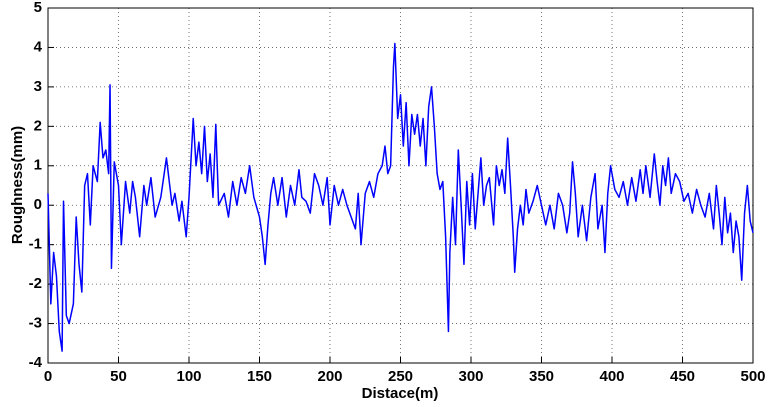 The height and width of the screenshot is (407, 768). What do you see at coordinates (35, 244) in the screenshot?
I see `y-tick-label: -1` at bounding box center [35, 244].